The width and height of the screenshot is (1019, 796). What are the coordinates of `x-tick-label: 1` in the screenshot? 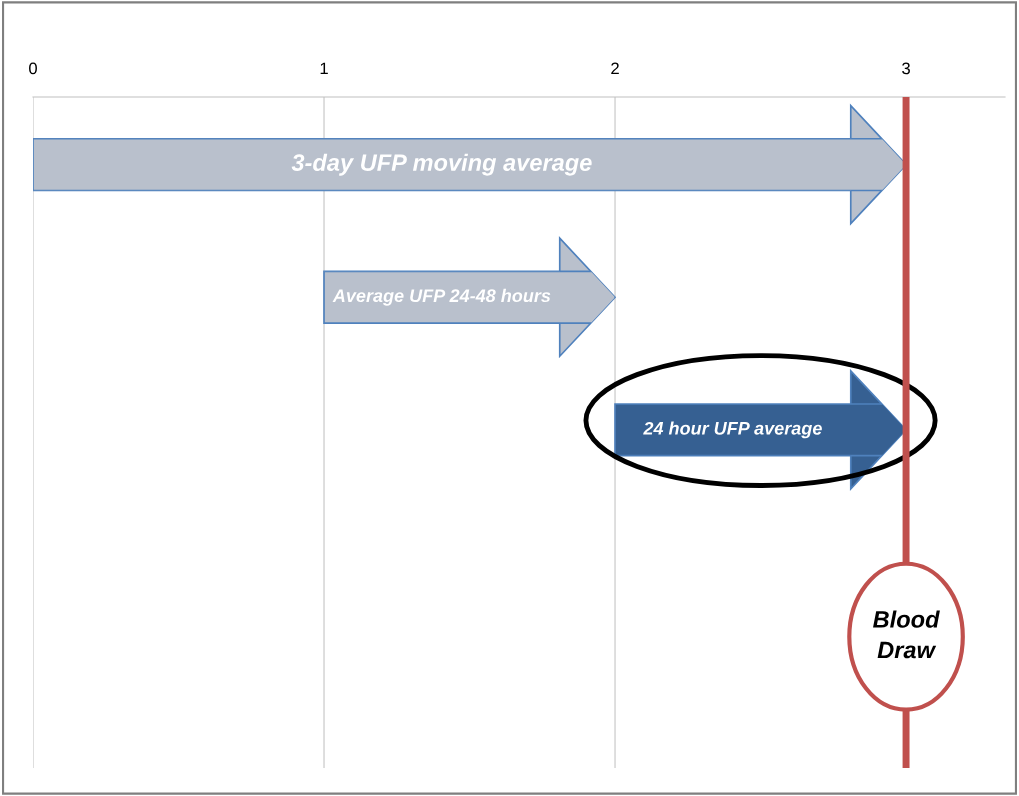 It's located at (324, 68).